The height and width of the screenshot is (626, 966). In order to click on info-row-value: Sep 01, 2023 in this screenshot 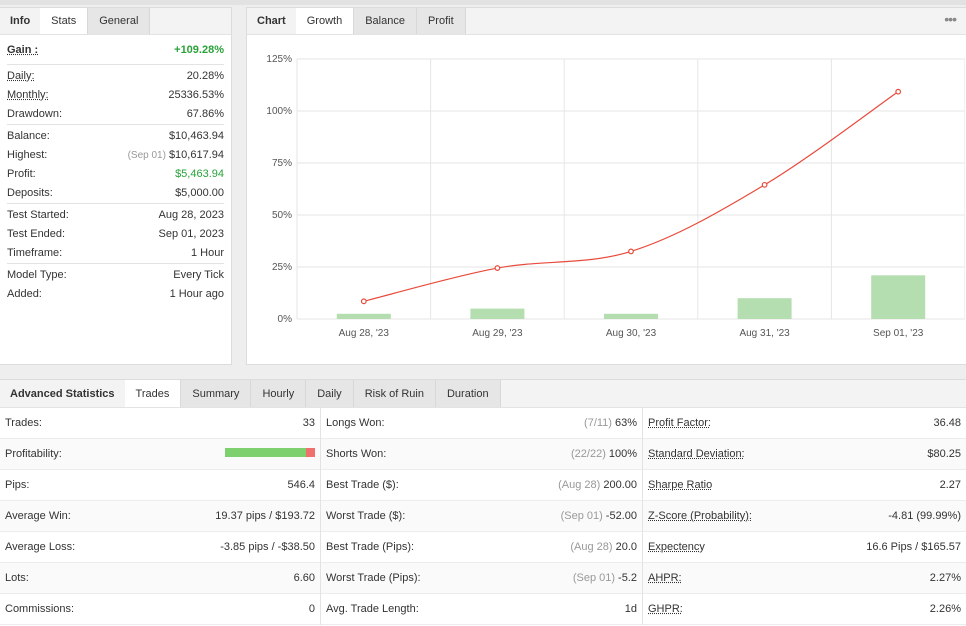, I will do `click(191, 234)`.